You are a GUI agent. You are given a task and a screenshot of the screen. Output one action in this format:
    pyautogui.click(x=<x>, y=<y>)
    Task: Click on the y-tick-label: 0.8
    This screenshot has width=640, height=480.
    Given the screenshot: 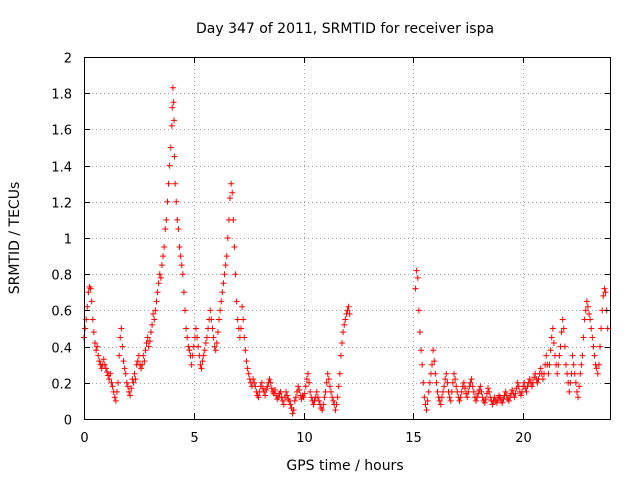 What is the action you would take?
    pyautogui.click(x=61, y=276)
    